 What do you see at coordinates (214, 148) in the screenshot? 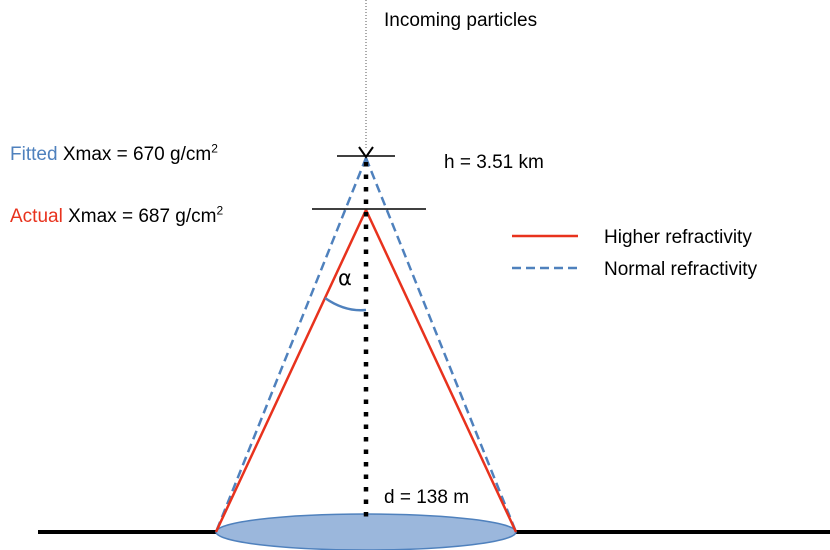
I see `fitted-superscript: 2` at bounding box center [214, 148].